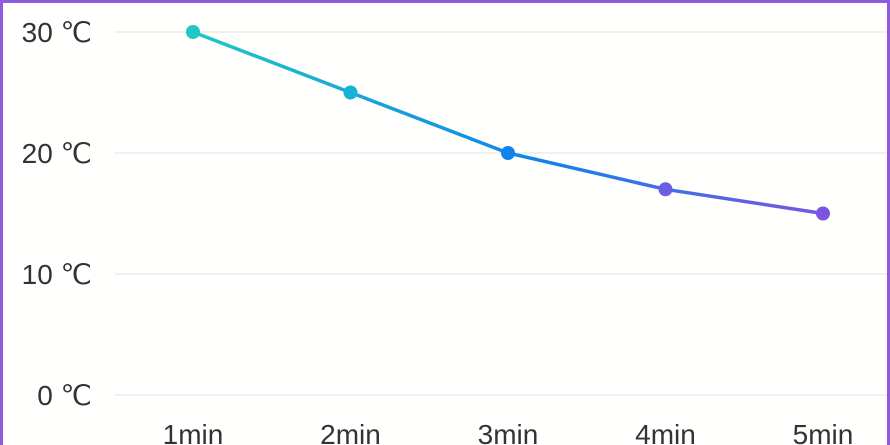 This screenshot has height=445, width=890. What do you see at coordinates (57, 153) in the screenshot?
I see `y-tick-label: 20 ℃` at bounding box center [57, 153].